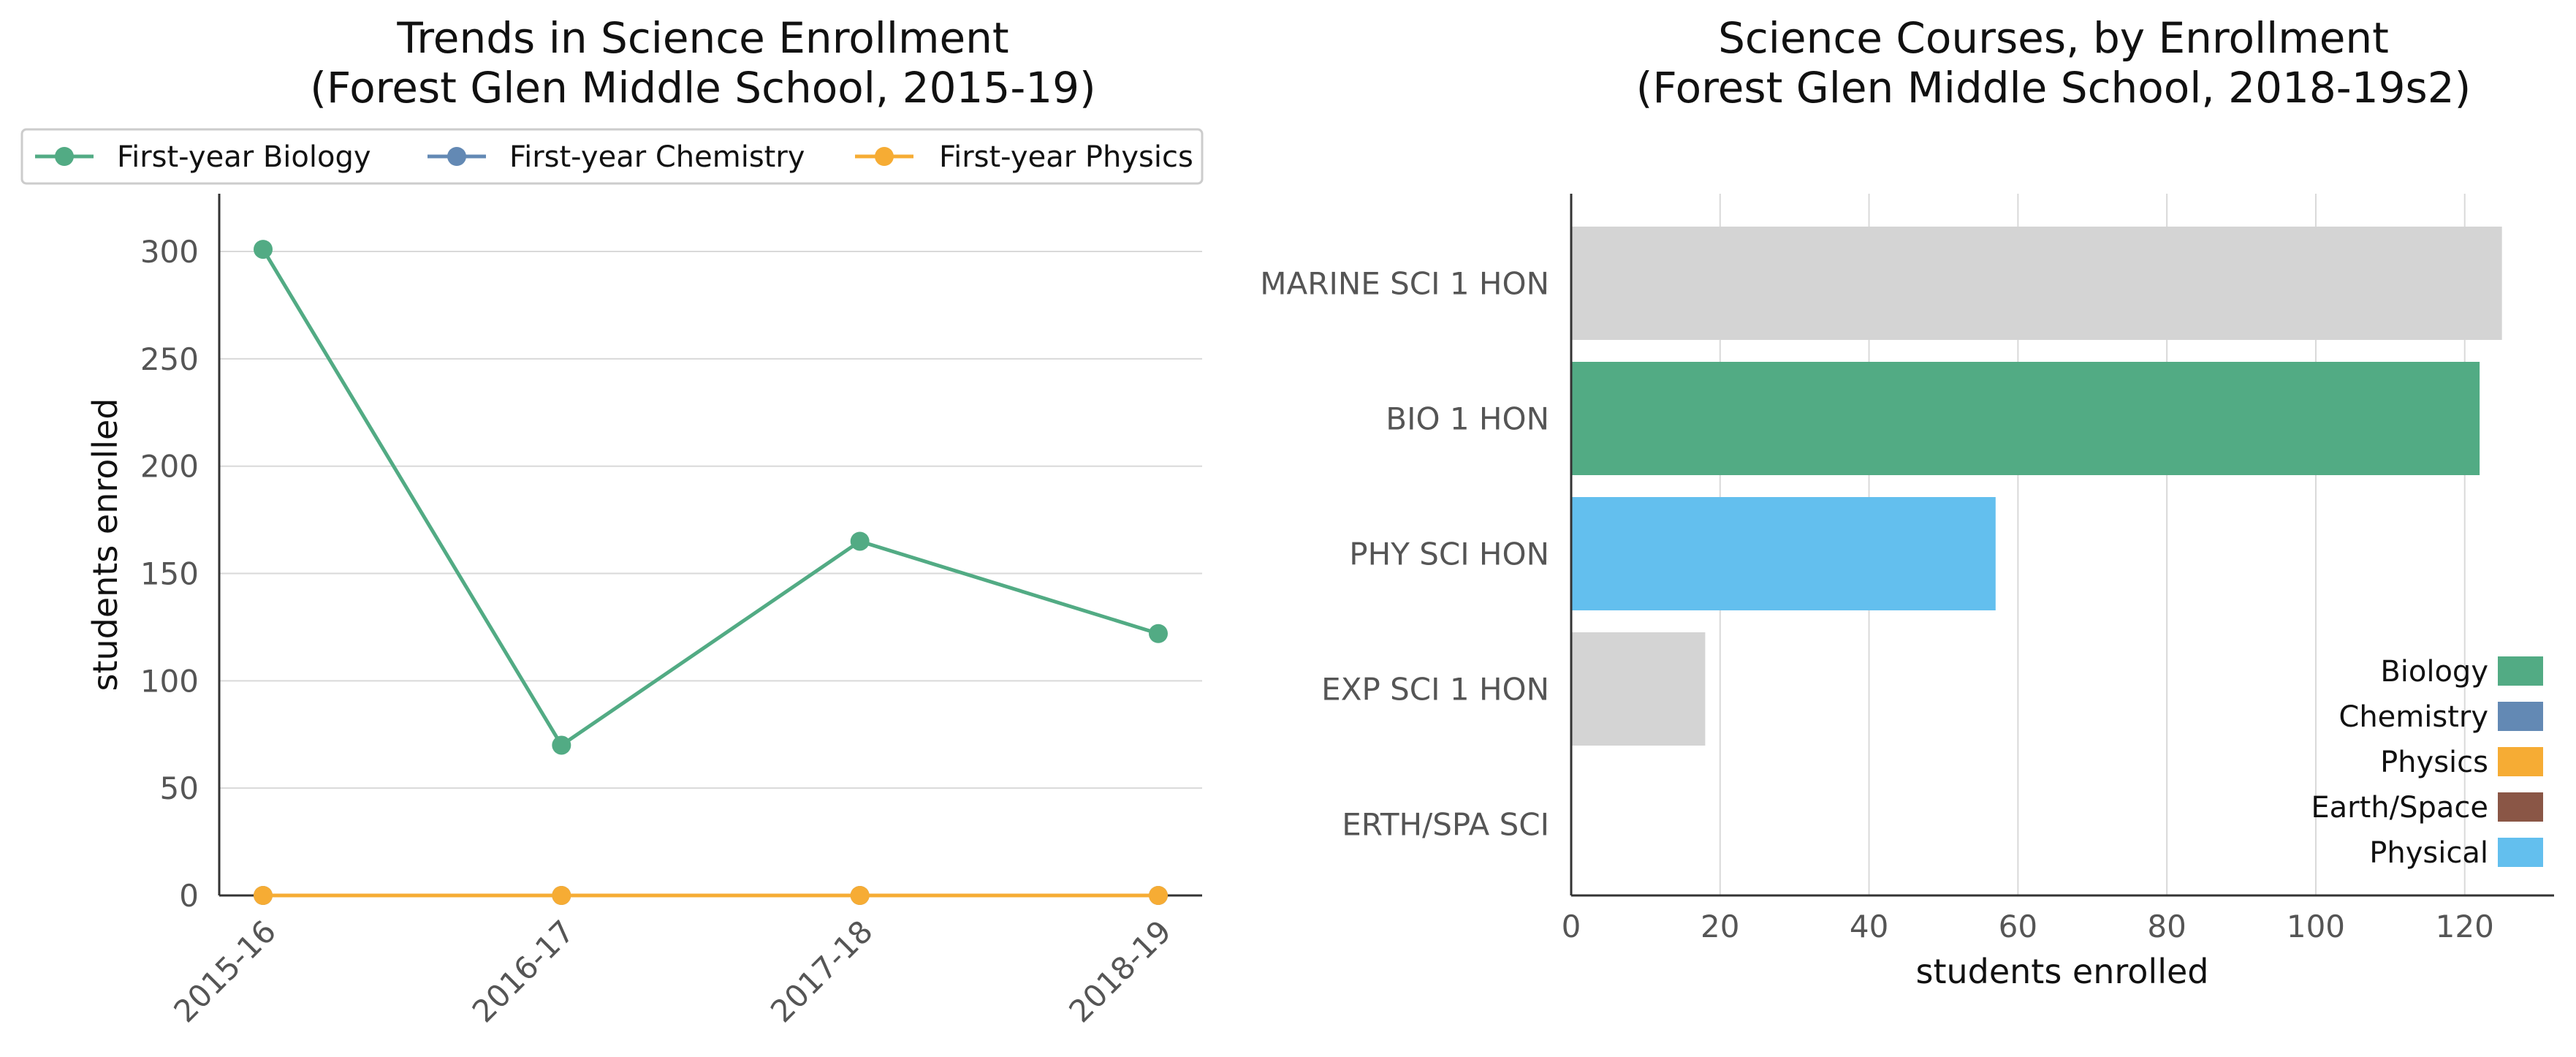 The image size is (2576, 1057). What do you see at coordinates (169, 467) in the screenshot?
I see `y-tick-label: 200` at bounding box center [169, 467].